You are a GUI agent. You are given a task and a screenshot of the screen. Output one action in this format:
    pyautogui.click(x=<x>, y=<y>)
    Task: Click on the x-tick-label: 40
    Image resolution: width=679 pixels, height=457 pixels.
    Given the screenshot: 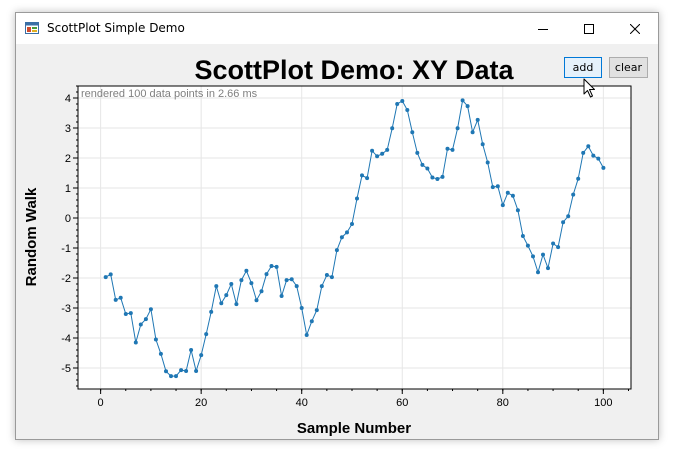 What is the action you would take?
    pyautogui.click(x=302, y=403)
    